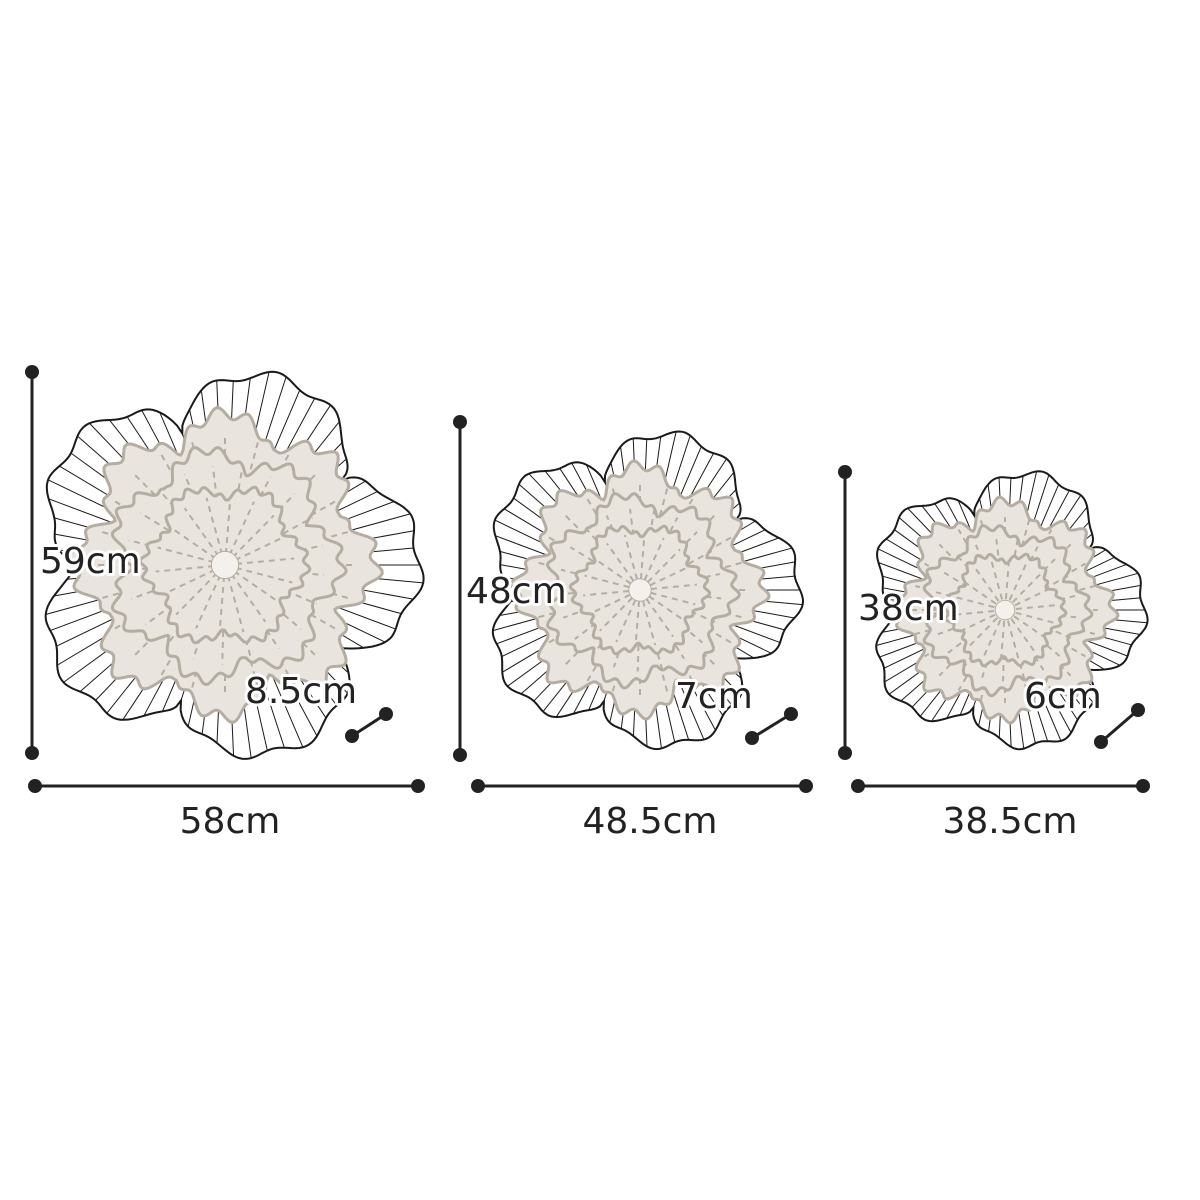 Image resolution: width=1200 pixels, height=1200 pixels. Describe the element at coordinates (90, 561) in the screenshot. I see `height-label-large: 59cm` at that location.